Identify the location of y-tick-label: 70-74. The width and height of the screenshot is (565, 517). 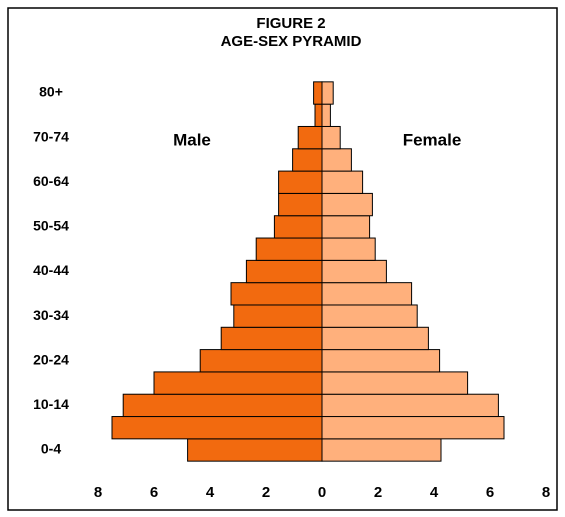
(51, 136).